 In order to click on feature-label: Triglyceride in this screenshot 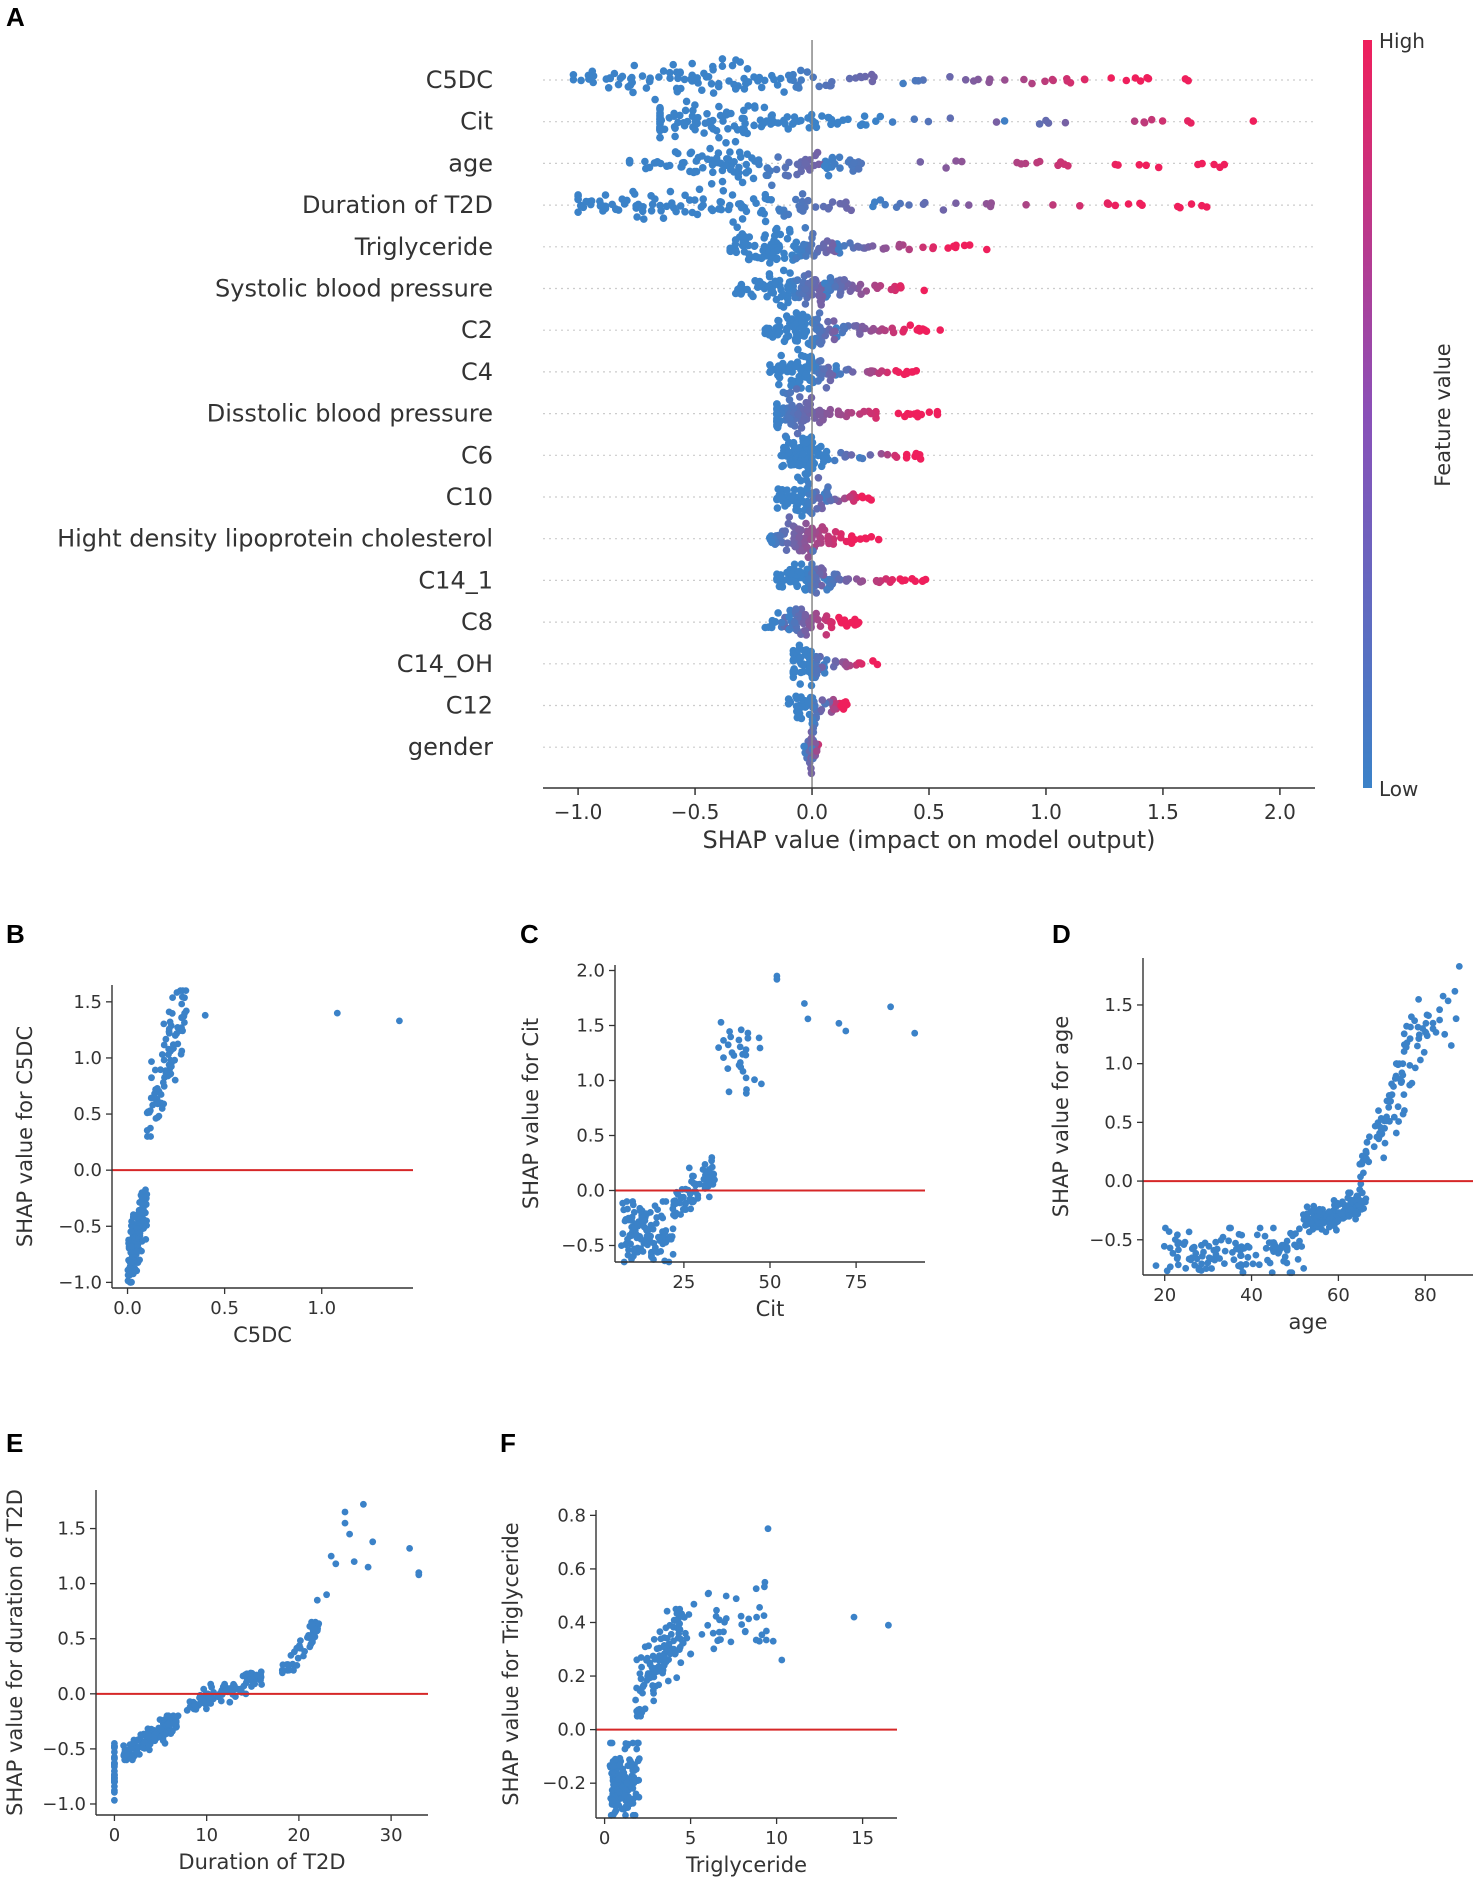, I will do `click(423, 247)`.